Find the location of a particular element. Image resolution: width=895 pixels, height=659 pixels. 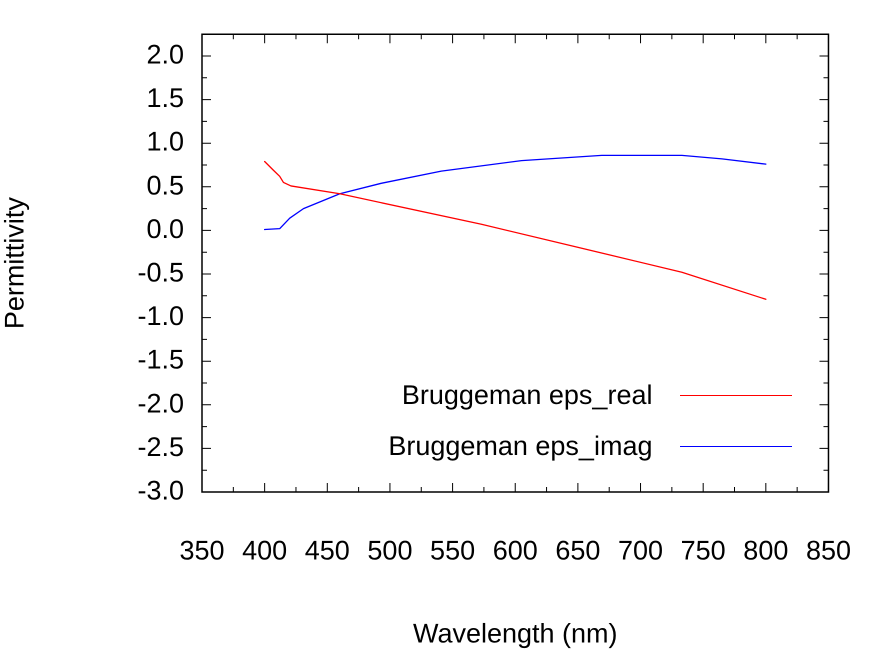

legend-label: Bruggeman eps_real is located at coordinates (527, 395).